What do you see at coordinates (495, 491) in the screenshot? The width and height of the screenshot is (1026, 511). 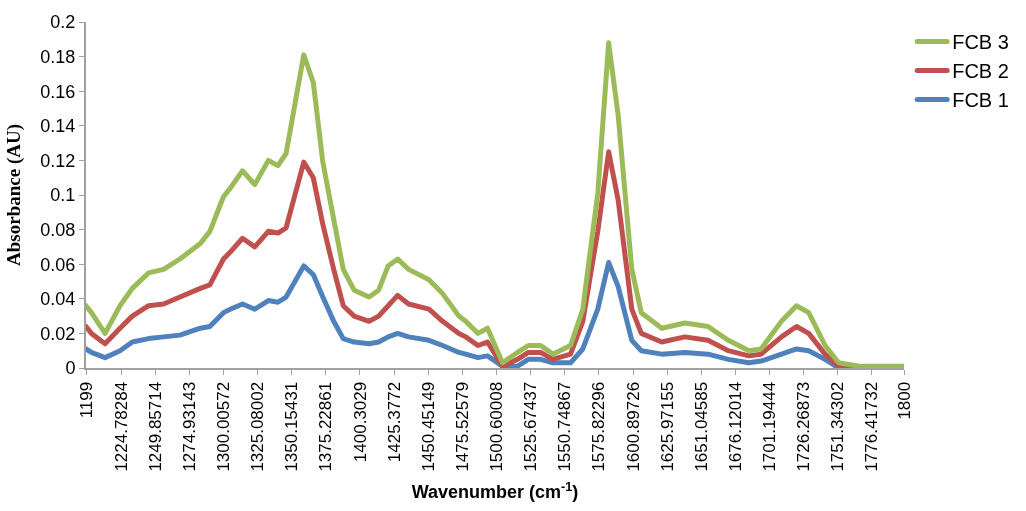 I see `x-axis-title: Wavenumber (cm$^{-1}$)` at bounding box center [495, 491].